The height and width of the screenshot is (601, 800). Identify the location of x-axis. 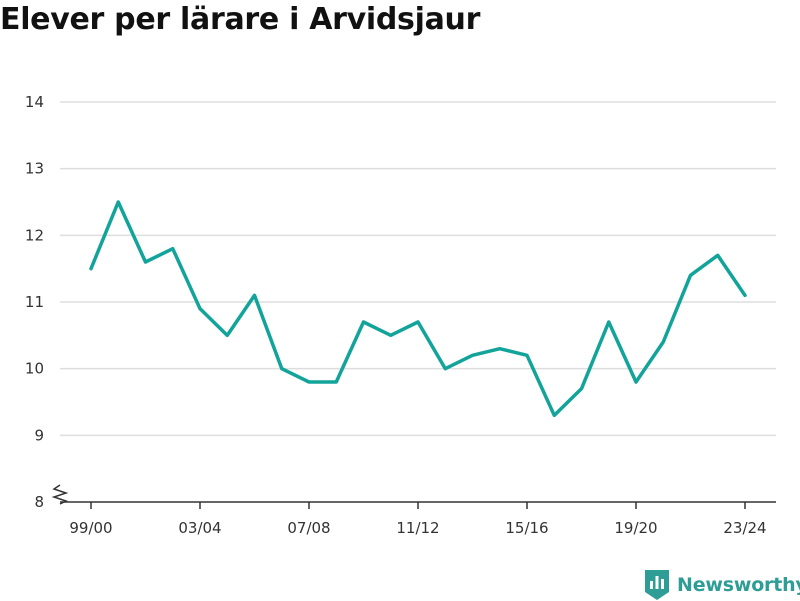
(415, 494).